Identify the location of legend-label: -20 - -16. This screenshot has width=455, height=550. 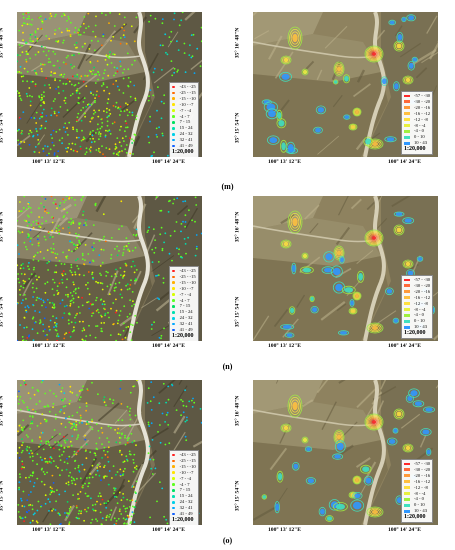
(422, 291).